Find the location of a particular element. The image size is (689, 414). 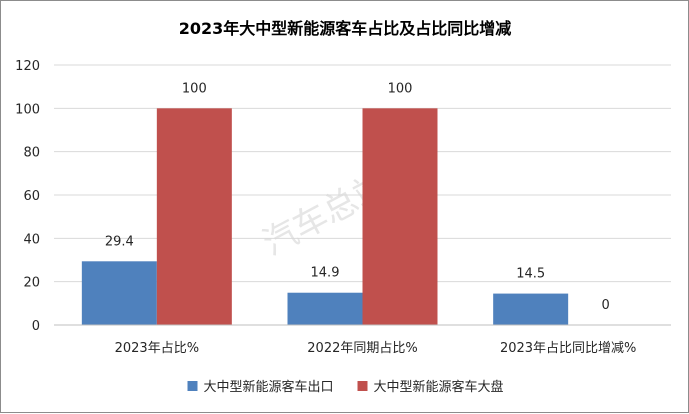

legend-label: 大中型新能源客车大盘 is located at coordinates (439, 387).